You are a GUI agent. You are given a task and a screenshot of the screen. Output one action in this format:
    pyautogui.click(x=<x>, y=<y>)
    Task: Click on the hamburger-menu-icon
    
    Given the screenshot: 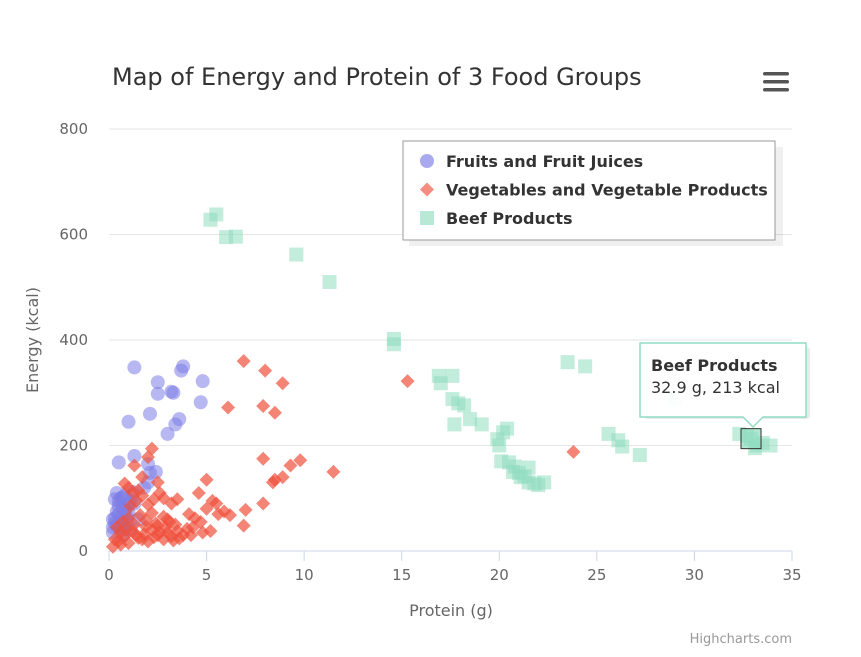 What is the action you would take?
    pyautogui.click(x=776, y=82)
    